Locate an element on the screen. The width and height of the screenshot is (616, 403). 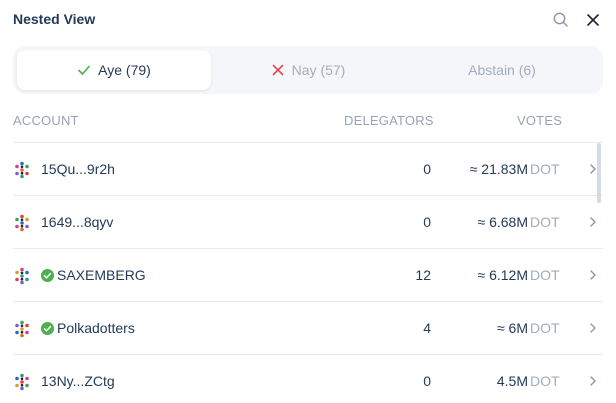
scrollbar-thumb is located at coordinates (599, 173).